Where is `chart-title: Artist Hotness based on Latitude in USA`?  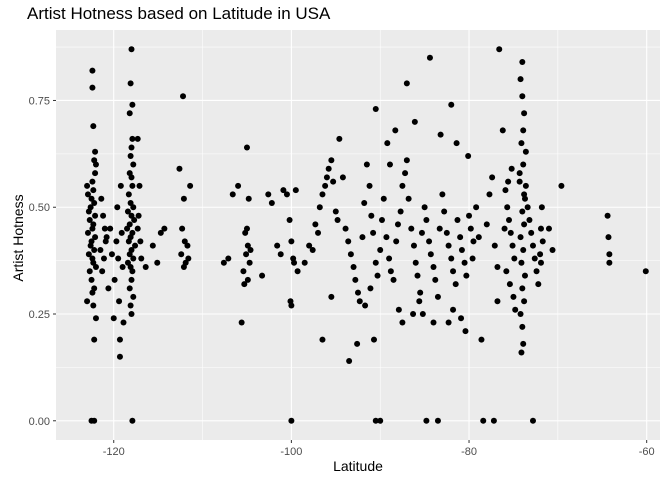
chart-title: Artist Hotness based on Latitude in USA is located at coordinates (179, 13).